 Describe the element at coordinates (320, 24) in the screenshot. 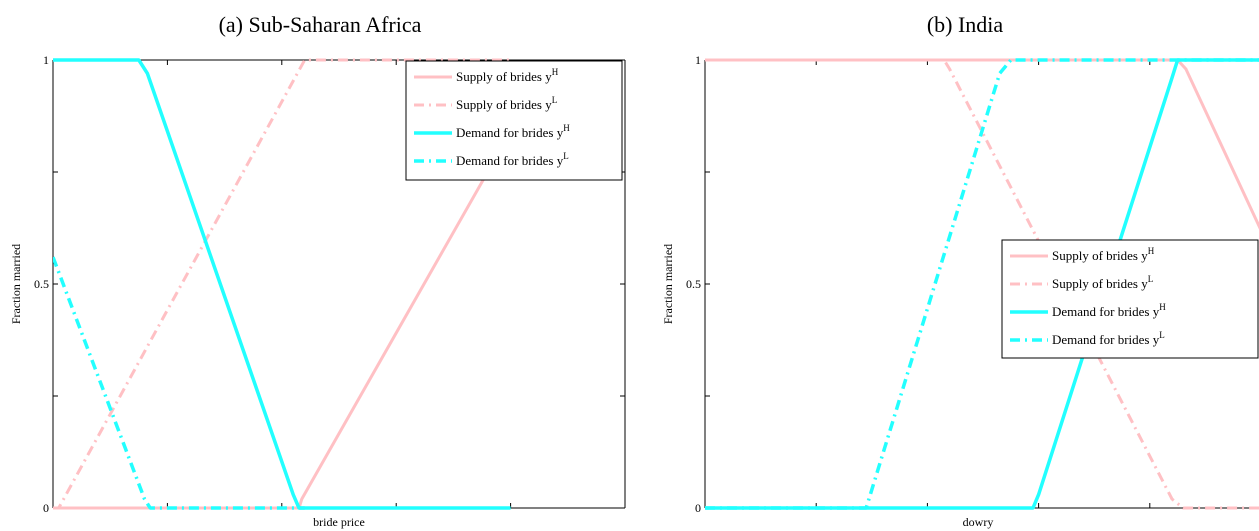

I see `chart-title: (a) Sub-Saharan Africa` at that location.